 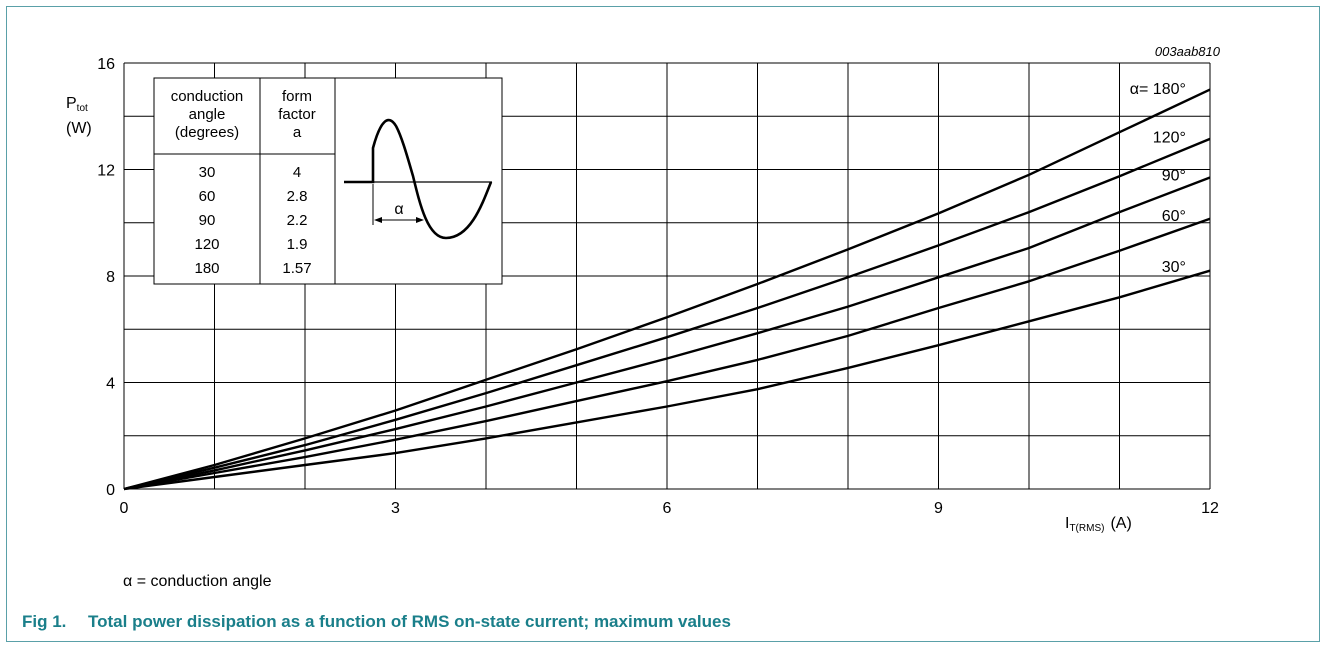 I want to click on y-tick-label: 8, so click(x=110, y=277).